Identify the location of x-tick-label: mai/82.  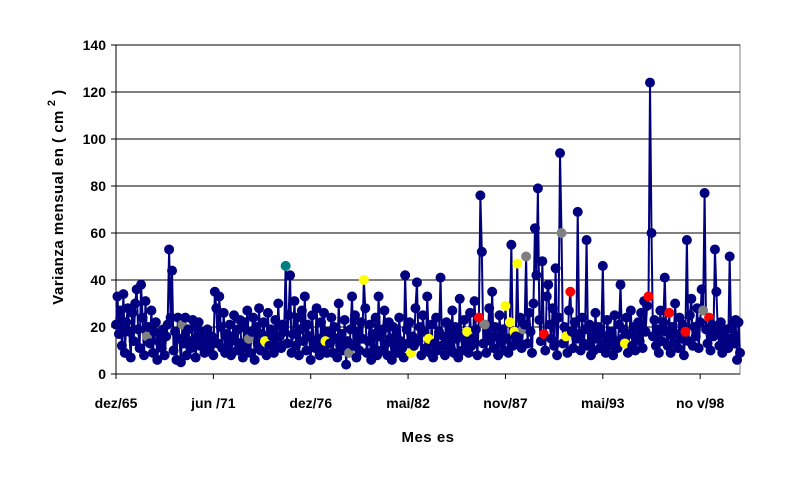
(408, 403).